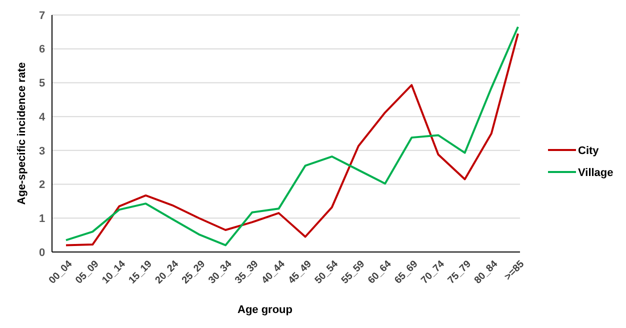 The width and height of the screenshot is (626, 328). I want to click on y-tick-label: 0, so click(42, 252).